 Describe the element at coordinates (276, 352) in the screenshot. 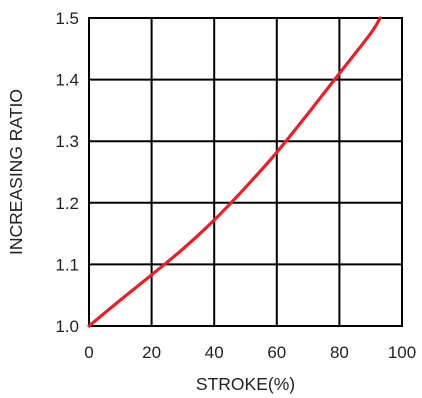

I see `x-tick-label: 60` at that location.